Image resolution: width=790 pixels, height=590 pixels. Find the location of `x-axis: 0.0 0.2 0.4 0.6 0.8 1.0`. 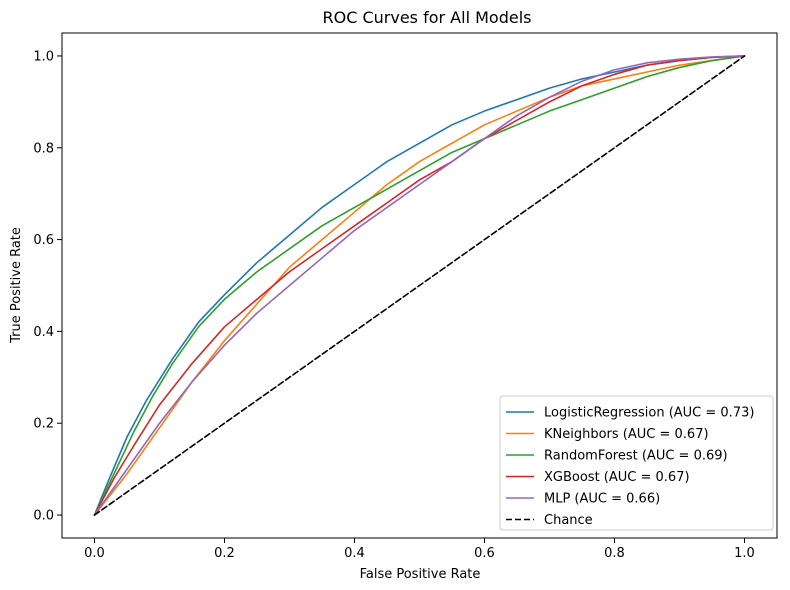

x-axis: 0.0 0.2 0.4 0.6 0.8 1.0 is located at coordinates (419, 549).